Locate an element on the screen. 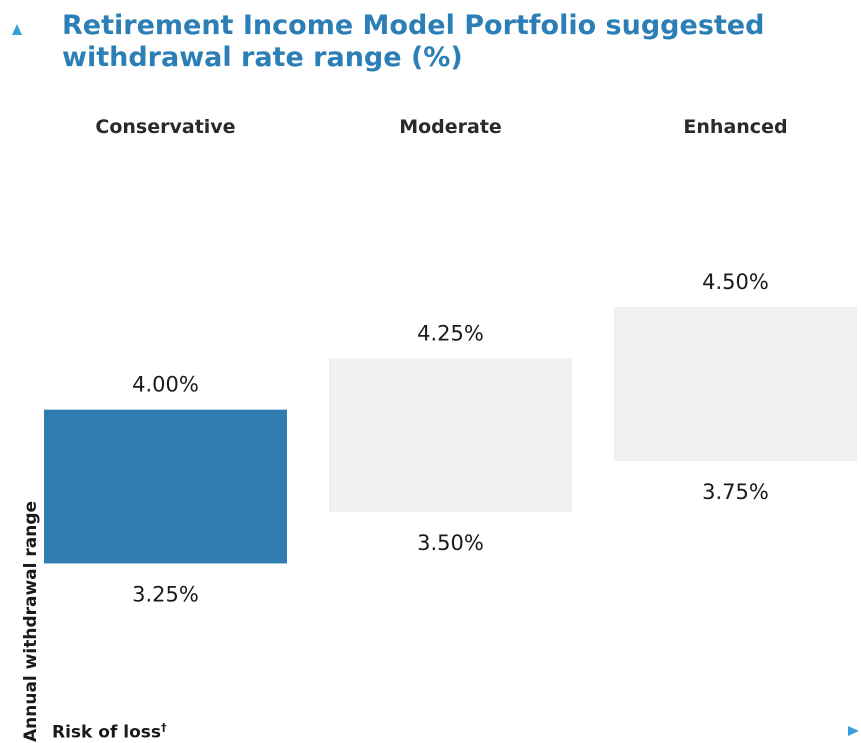 The image size is (861, 743). range-bar-enhanced is located at coordinates (735, 384).